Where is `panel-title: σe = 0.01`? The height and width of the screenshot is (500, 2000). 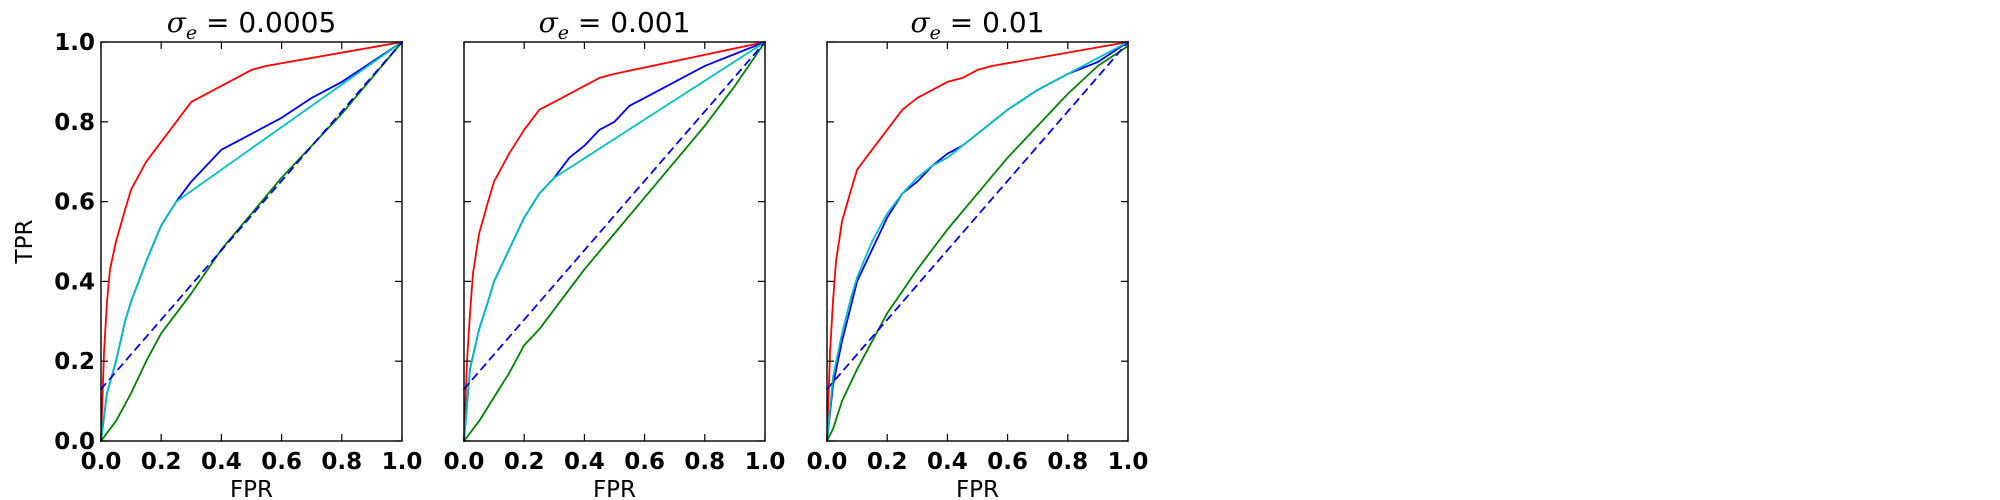 panel-title: σe = 0.01 is located at coordinates (978, 25).